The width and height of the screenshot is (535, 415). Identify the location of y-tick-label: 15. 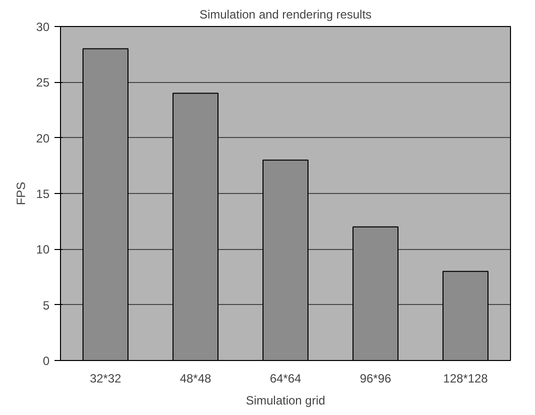
(43, 194).